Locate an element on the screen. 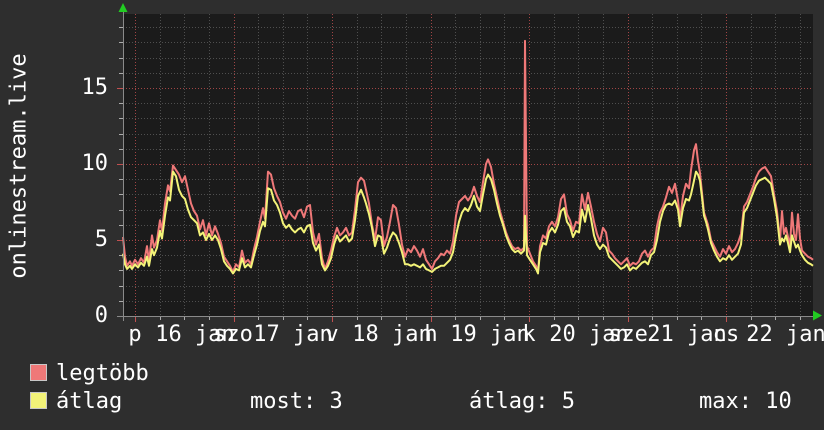  stat-most: most: 3 is located at coordinates (296, 401).